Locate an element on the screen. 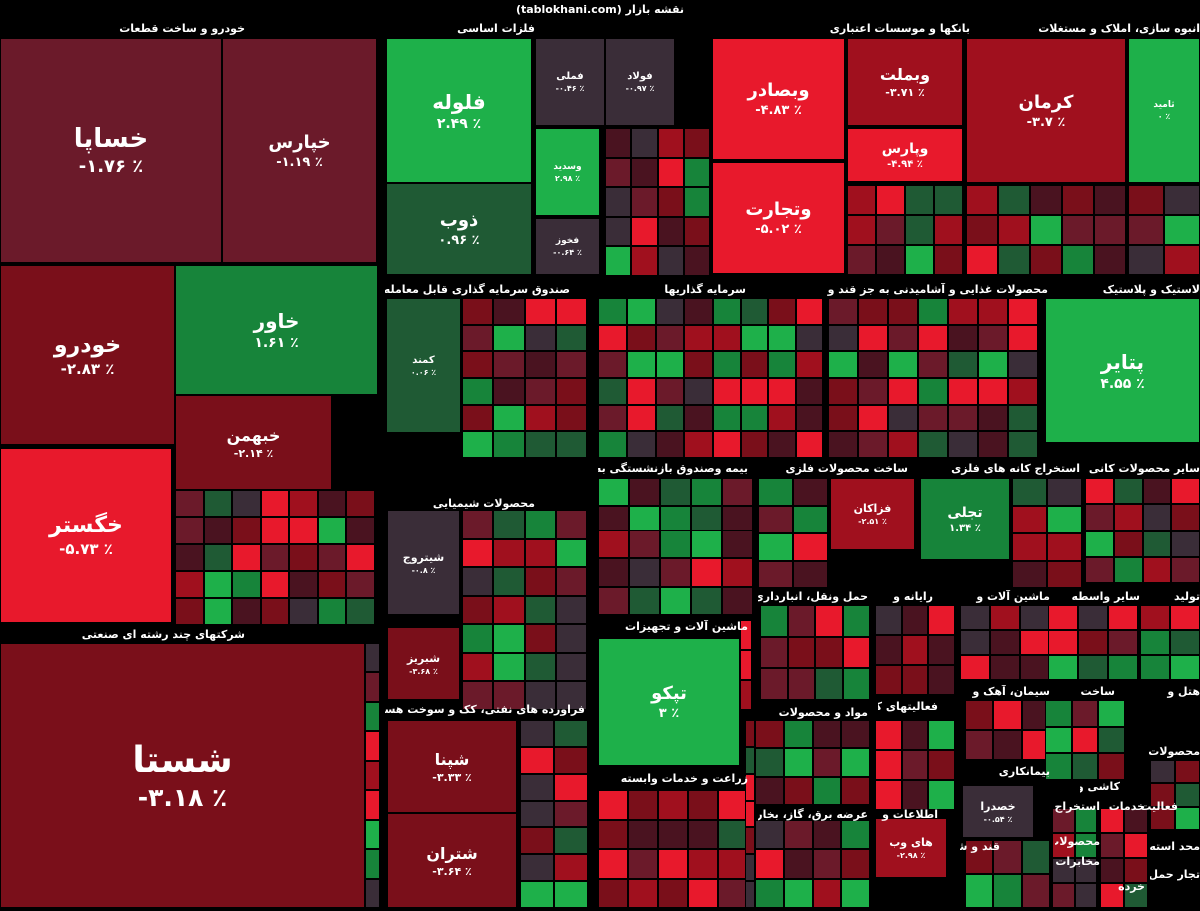 The width and height of the screenshot is (1200, 911). stock-tile: فزاکان -۲.۵۱ ٪ is located at coordinates (872, 514).